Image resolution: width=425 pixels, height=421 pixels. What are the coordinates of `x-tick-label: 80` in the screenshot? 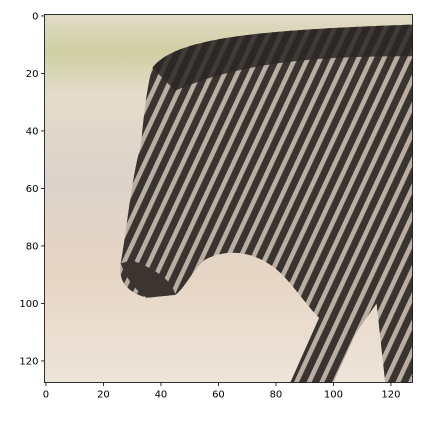 It's located at (276, 395).